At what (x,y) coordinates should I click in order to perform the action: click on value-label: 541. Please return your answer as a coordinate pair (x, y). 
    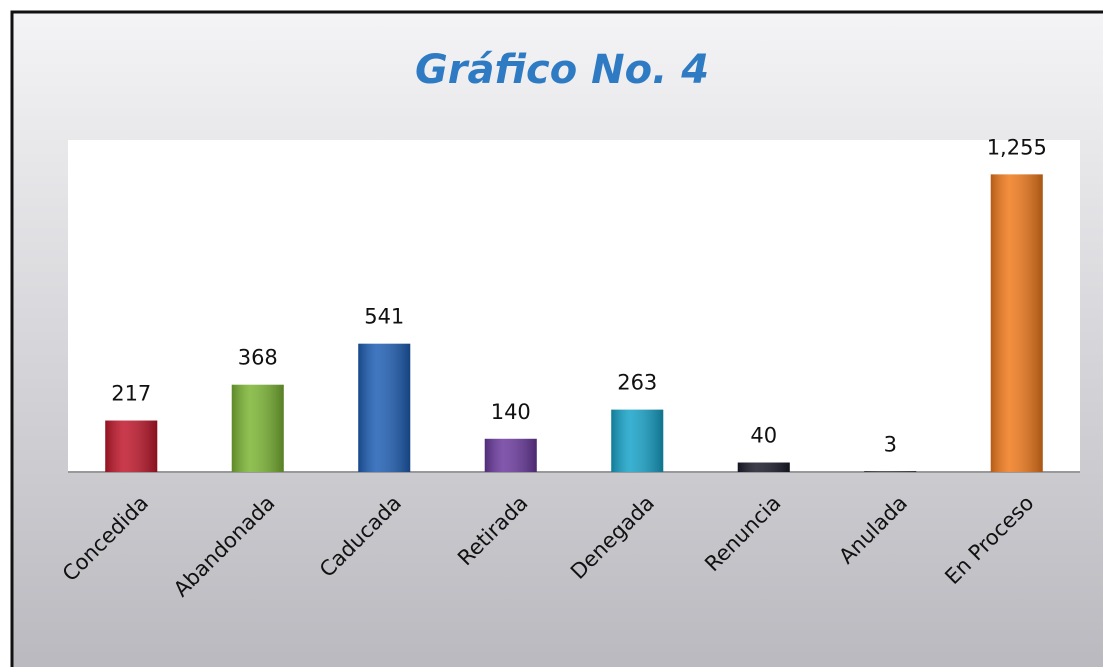
    Looking at the image, I should click on (384, 317).